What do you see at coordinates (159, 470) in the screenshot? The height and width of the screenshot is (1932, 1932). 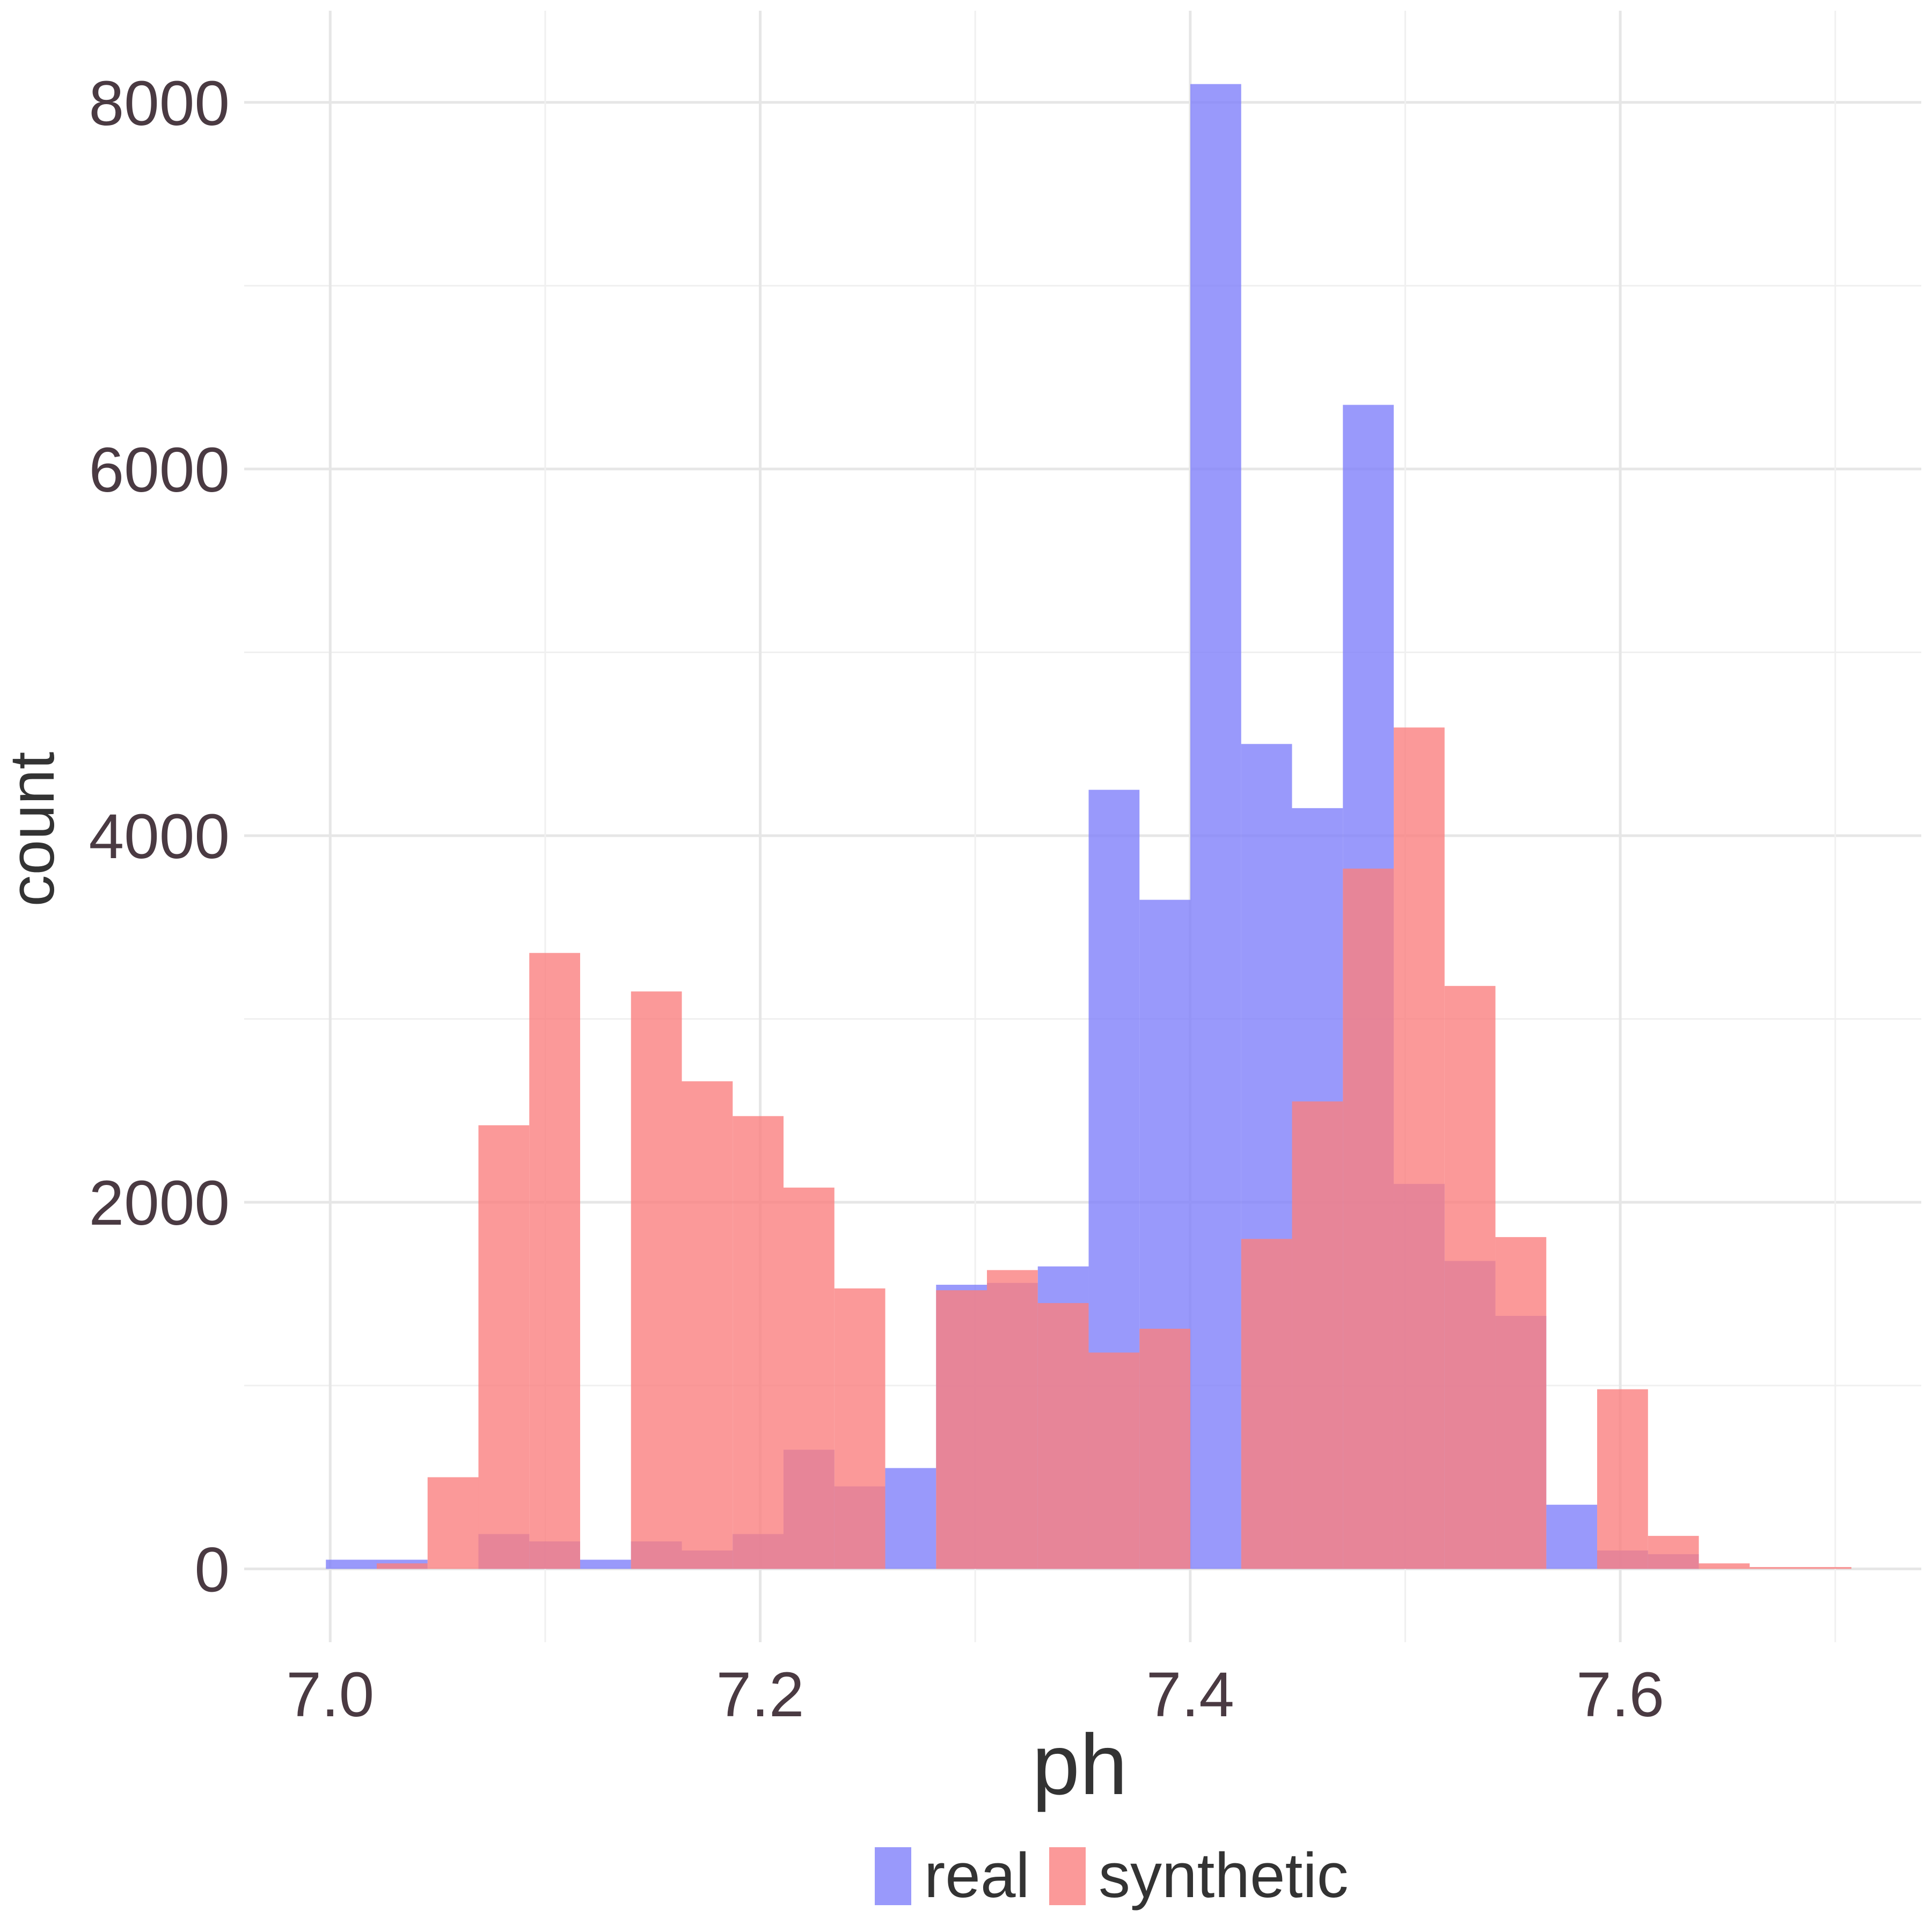 I see `y-tick-label: 6000` at bounding box center [159, 470].